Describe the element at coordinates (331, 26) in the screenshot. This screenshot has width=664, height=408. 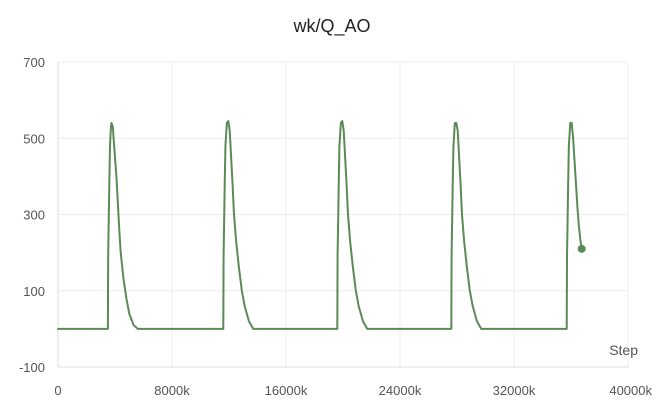
I see `chart-title: wk/Q_AO` at that location.